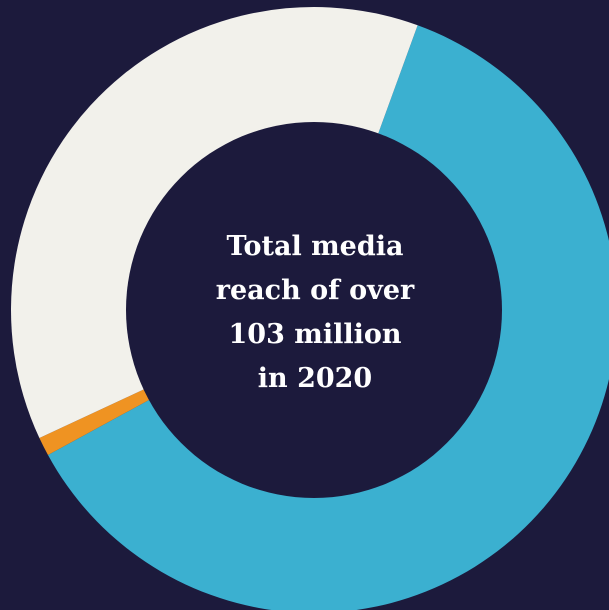  What do you see at coordinates (315, 378) in the screenshot?
I see `center-label-line-4: in 2020` at bounding box center [315, 378].